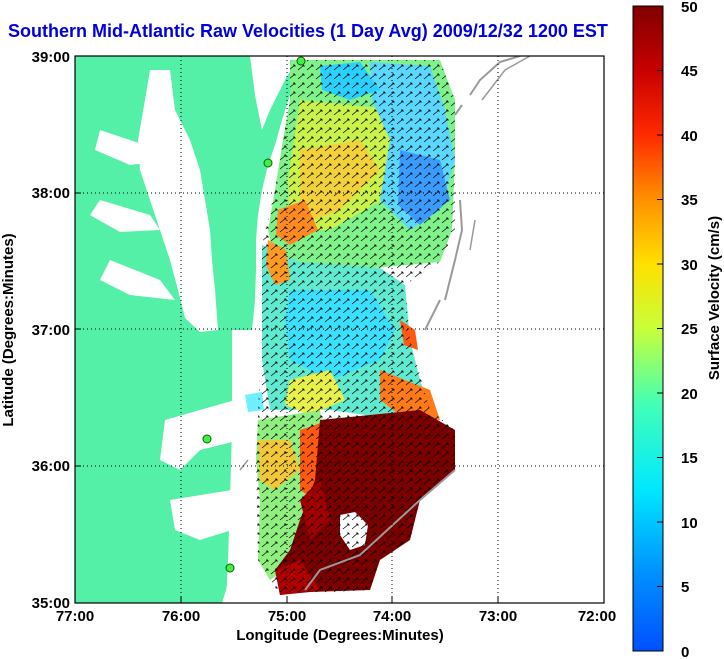  Describe the element at coordinates (689, 200) in the screenshot. I see `colorbar-tick: 35` at that location.